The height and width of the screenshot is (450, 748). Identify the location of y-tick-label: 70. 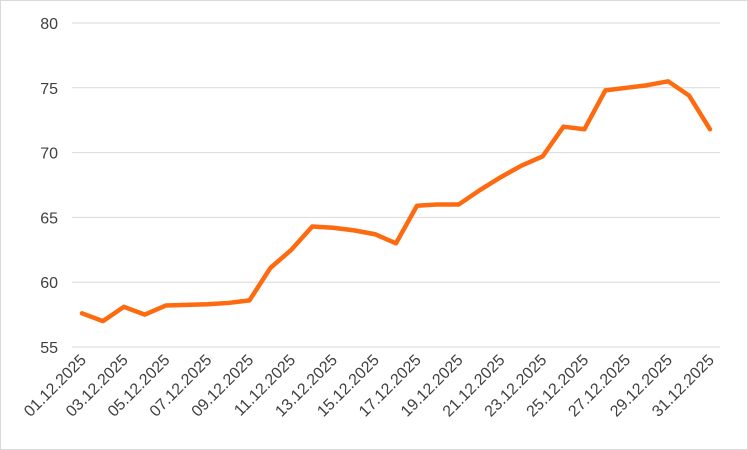
(49, 154).